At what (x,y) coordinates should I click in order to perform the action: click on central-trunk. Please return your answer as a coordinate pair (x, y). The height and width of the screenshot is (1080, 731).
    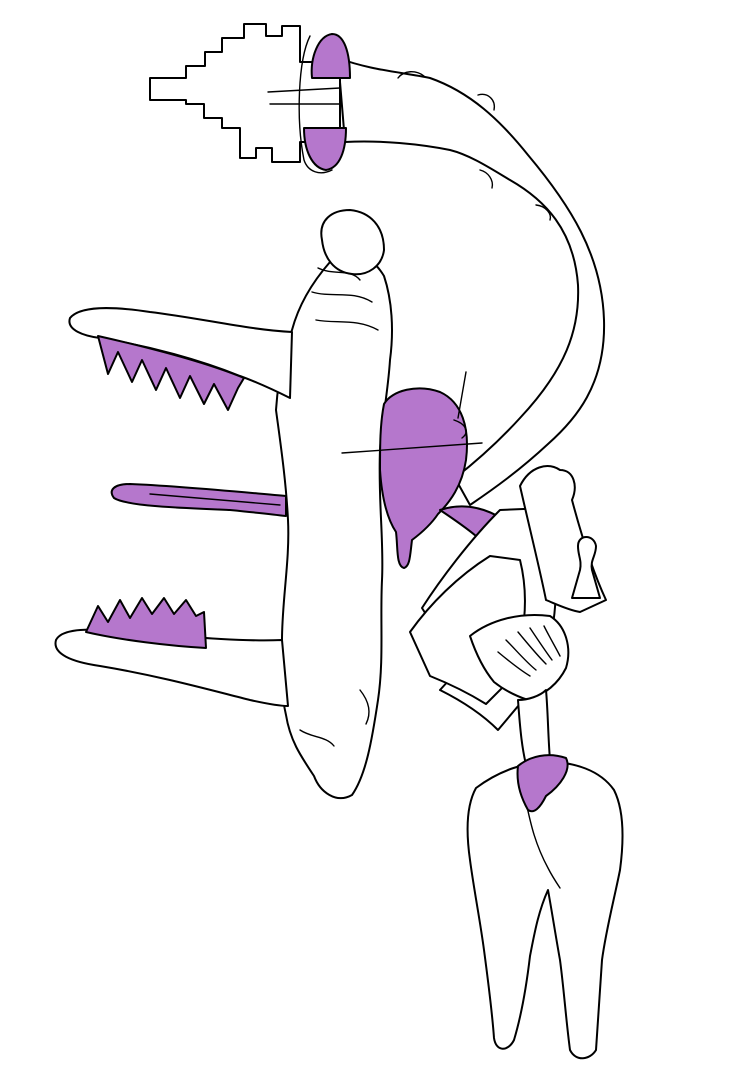
    Looking at the image, I should click on (334, 526).